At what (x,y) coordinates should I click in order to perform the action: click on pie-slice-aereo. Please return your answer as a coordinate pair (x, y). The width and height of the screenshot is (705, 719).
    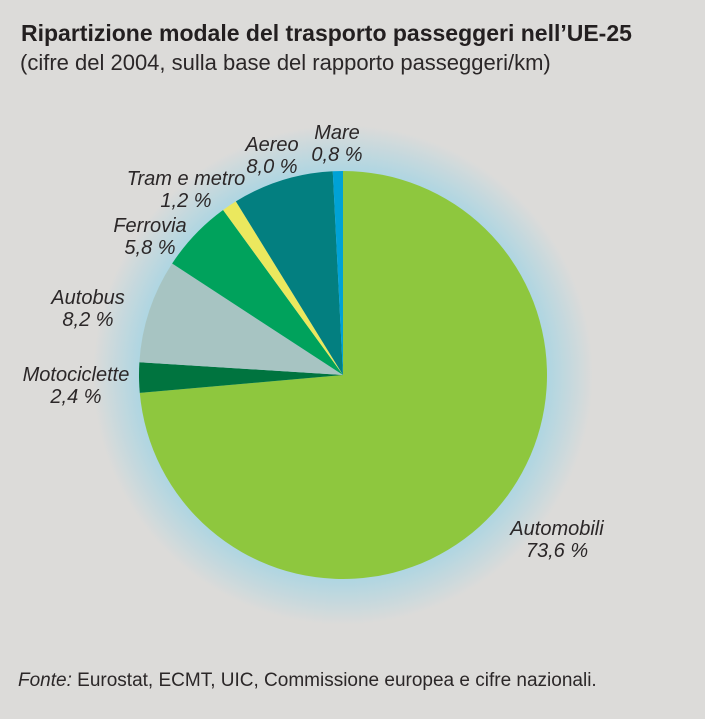
    Looking at the image, I should click on (289, 273).